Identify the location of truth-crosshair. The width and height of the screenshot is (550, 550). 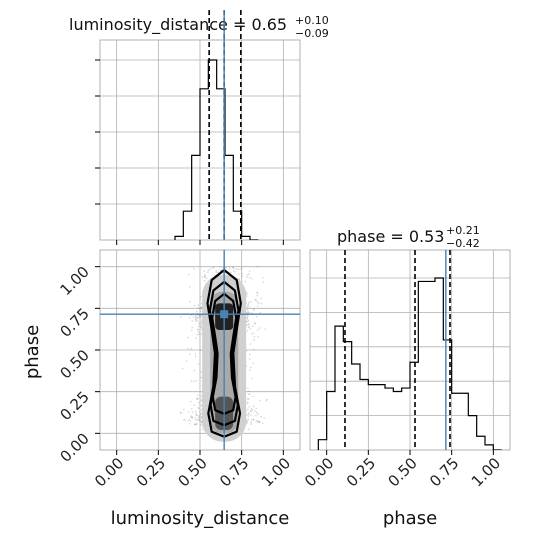
(200, 350).